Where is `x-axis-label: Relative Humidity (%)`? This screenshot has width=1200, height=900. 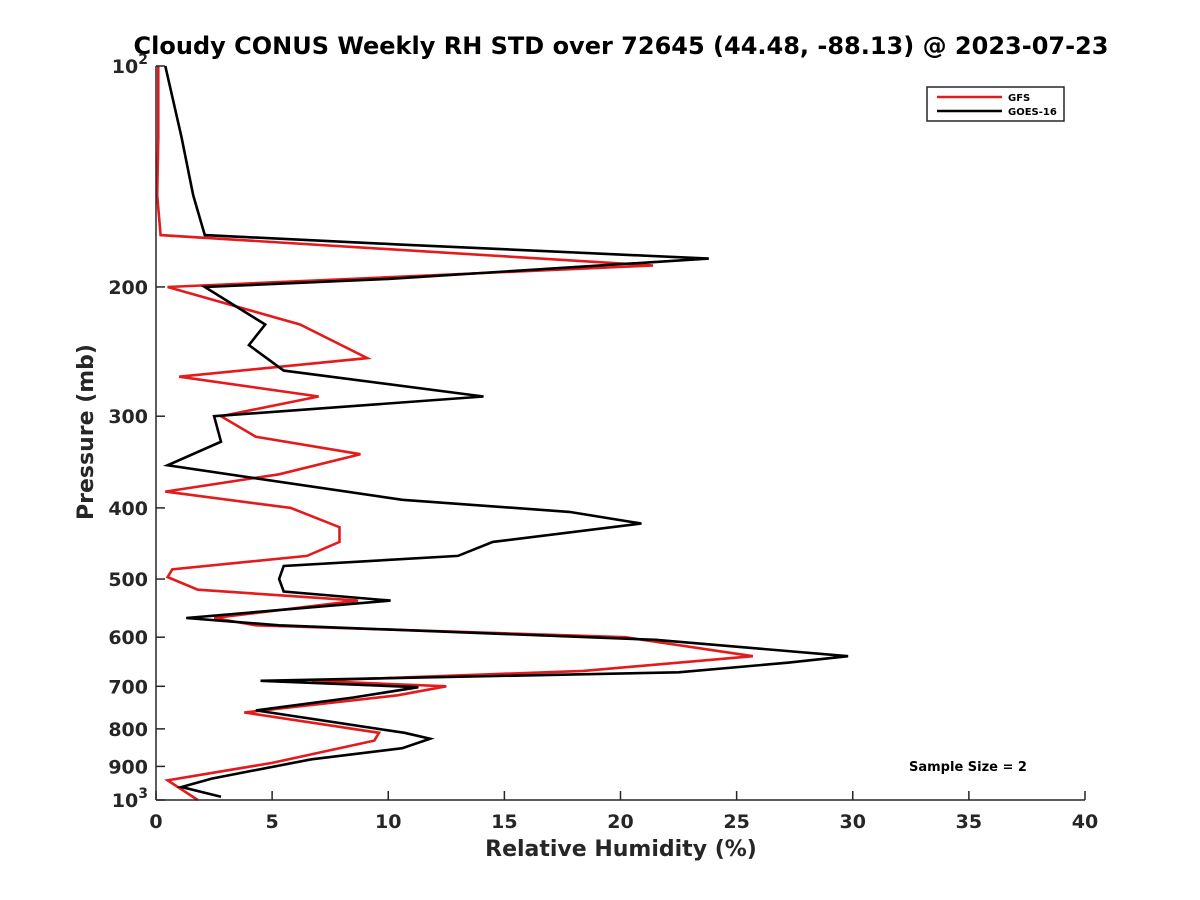 x-axis-label: Relative Humidity (%) is located at coordinates (621, 849).